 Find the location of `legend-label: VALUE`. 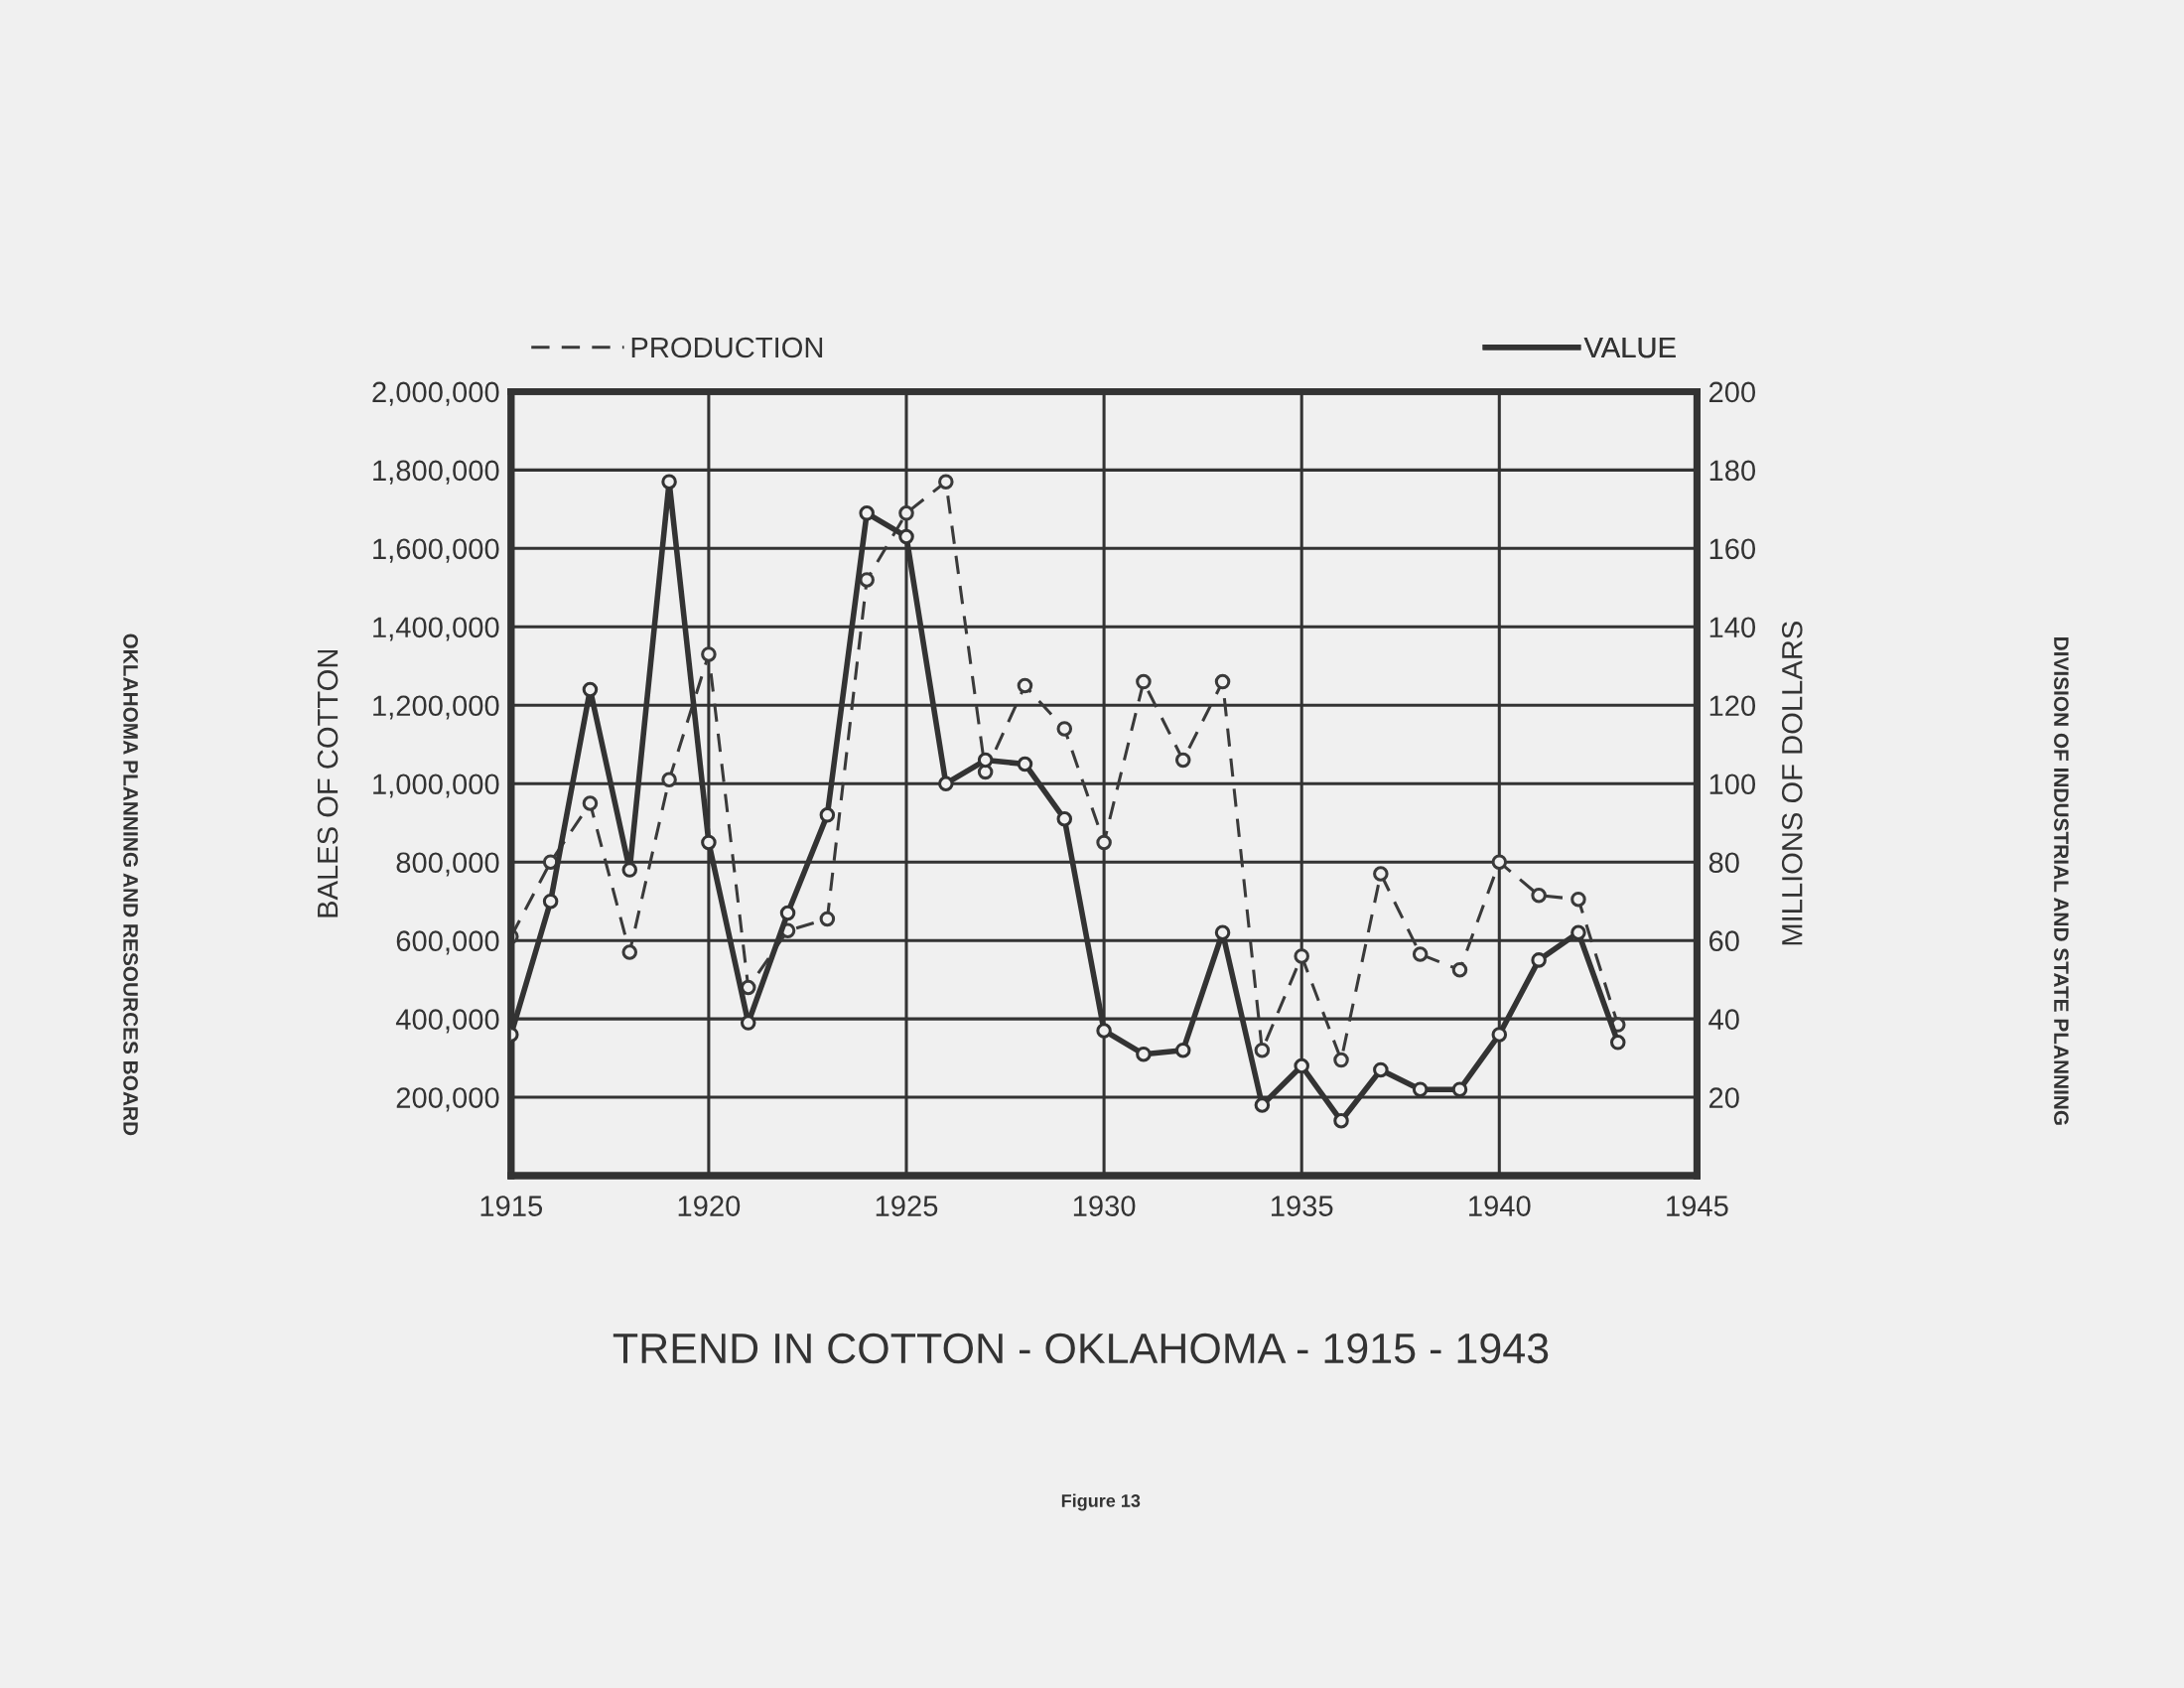

legend-label: VALUE is located at coordinates (1629, 347).